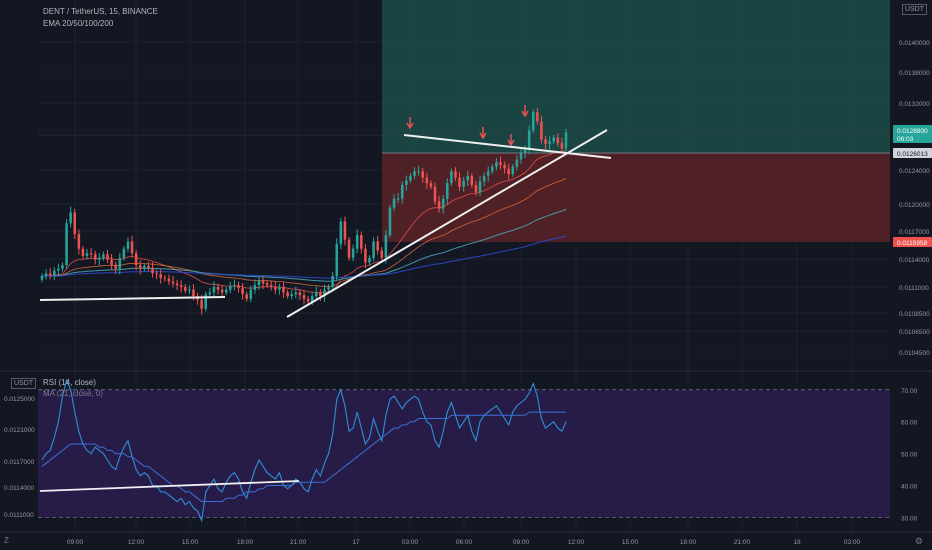 The height and width of the screenshot is (550, 932). What do you see at coordinates (100, 11) in the screenshot?
I see `symbol-legend: DENT / TetherUS, 15, BINANCE` at bounding box center [100, 11].